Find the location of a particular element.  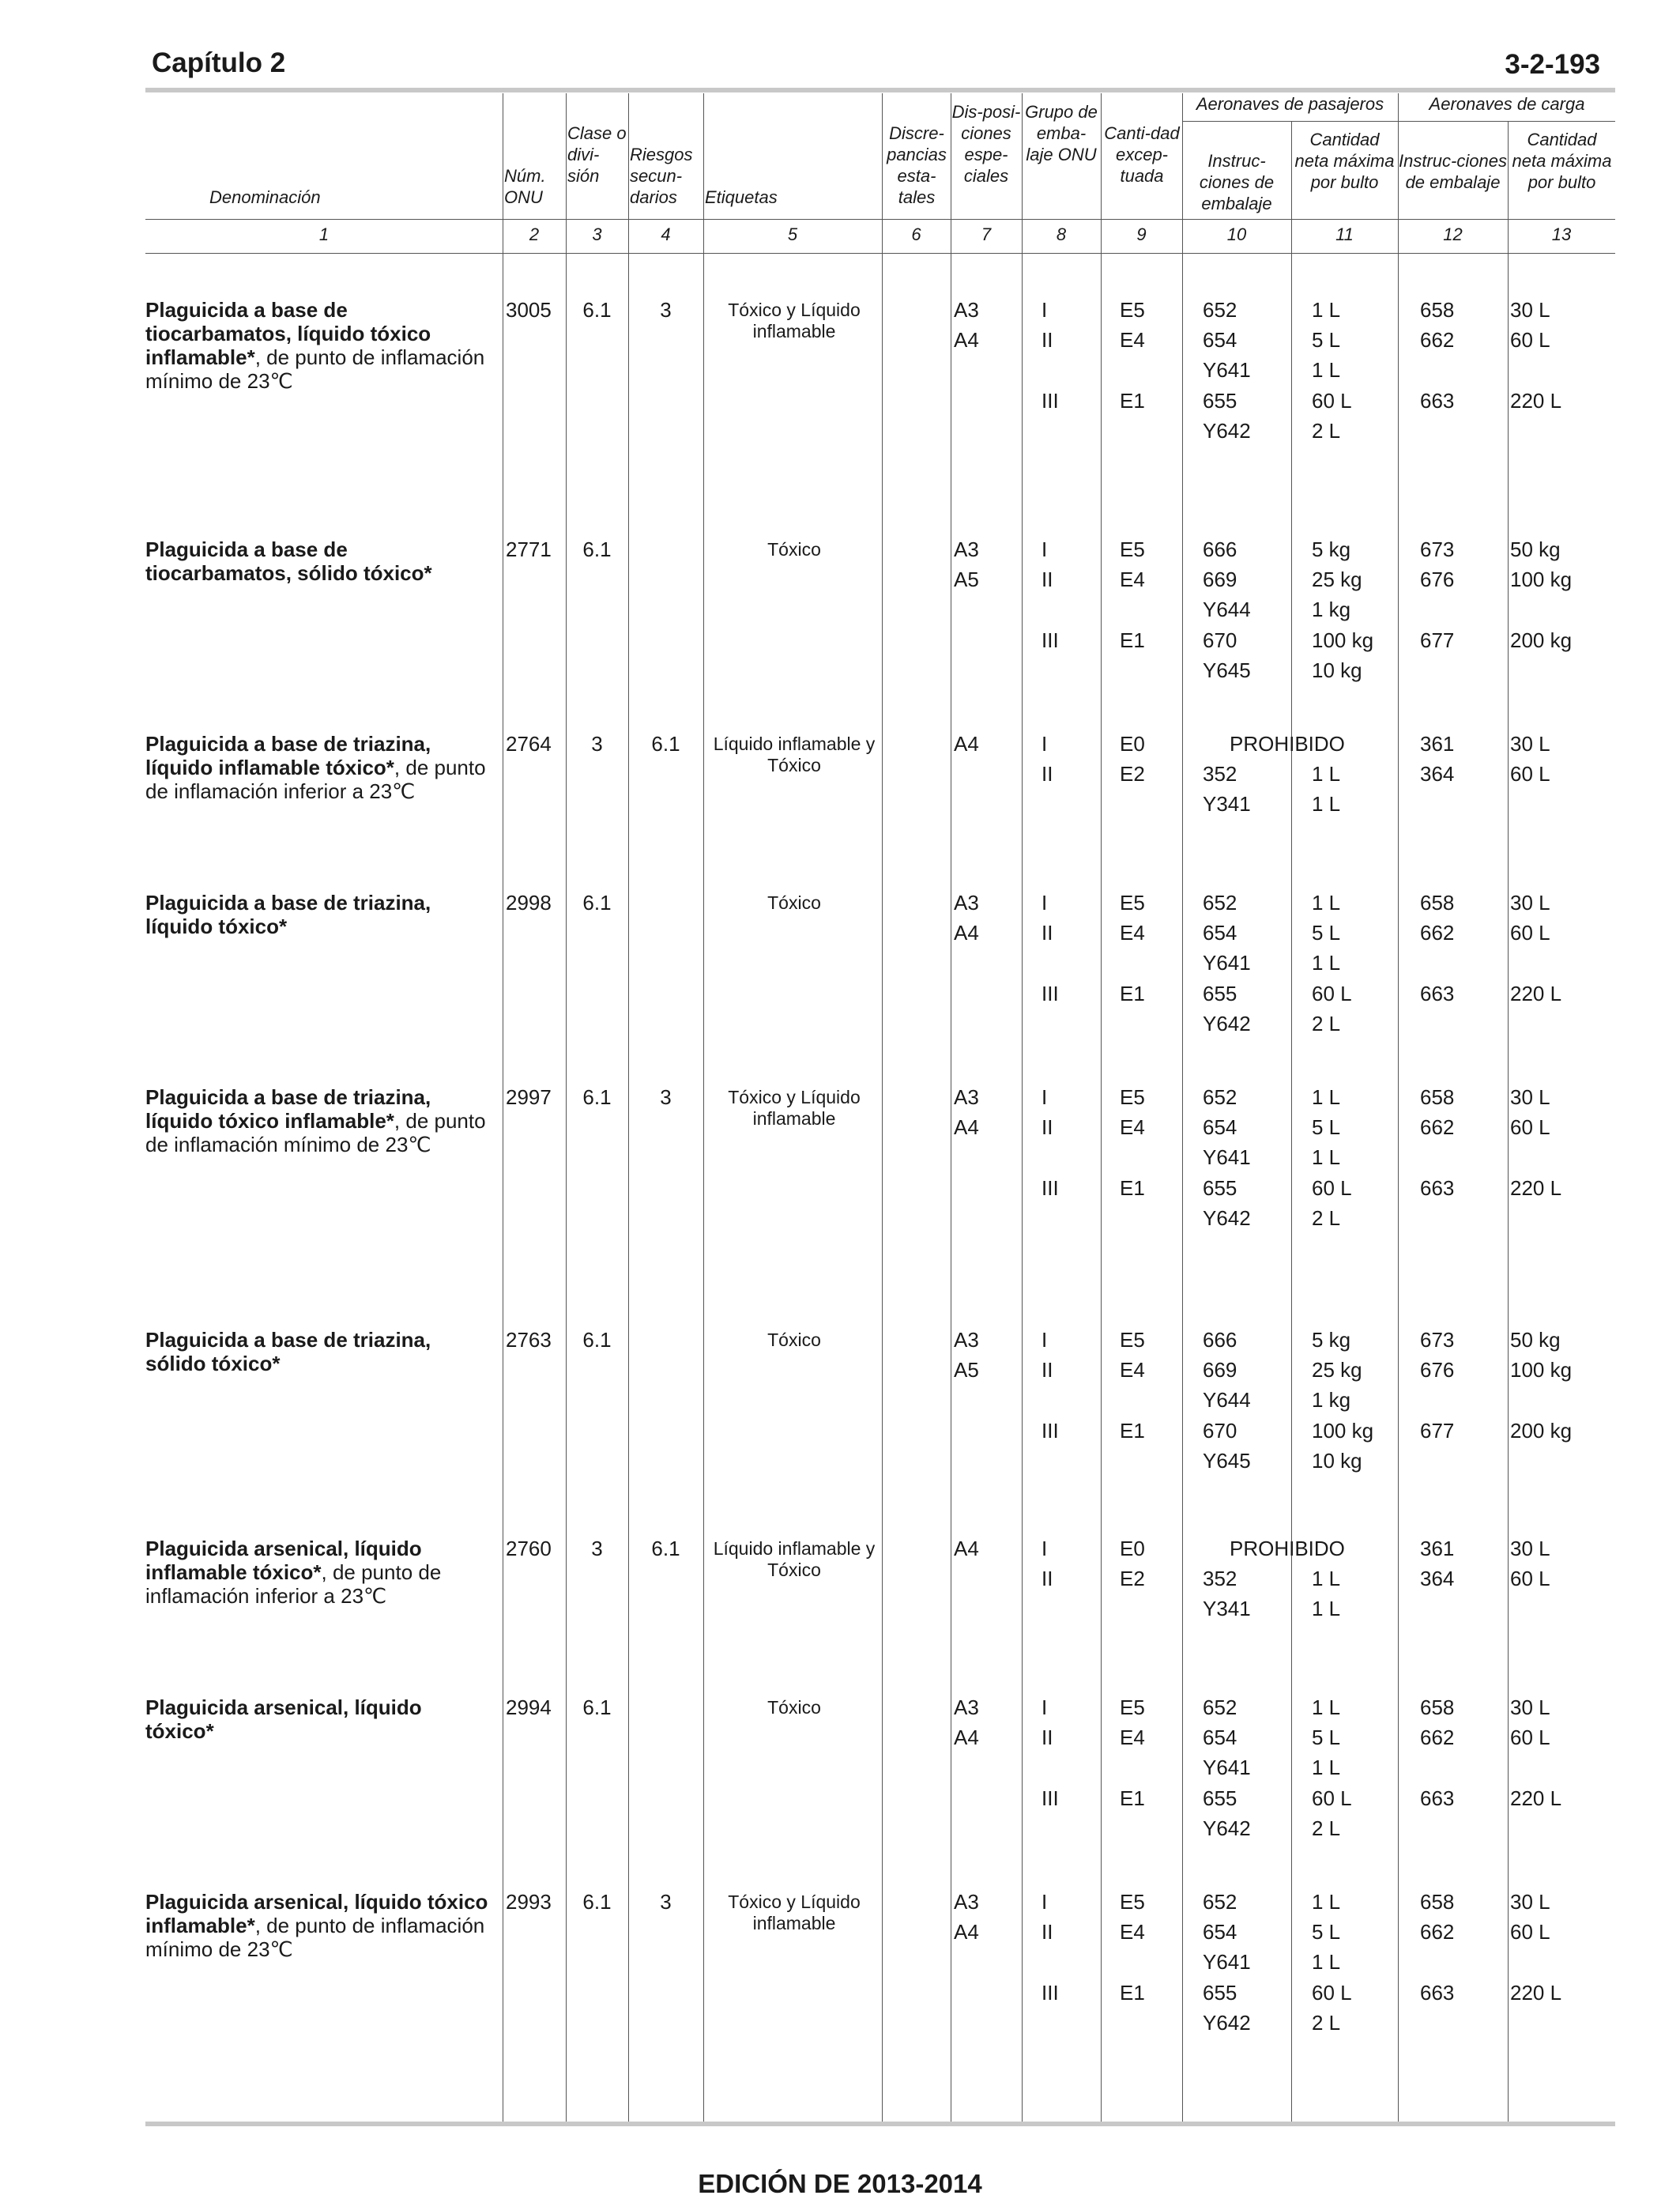

cell-pi_cao: 364 is located at coordinates (1437, 1579).